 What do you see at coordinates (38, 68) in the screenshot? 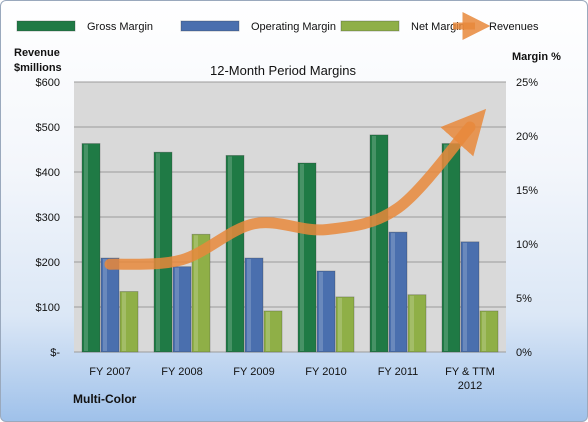
I see `left-axis-label-line2: $millions` at bounding box center [38, 68].